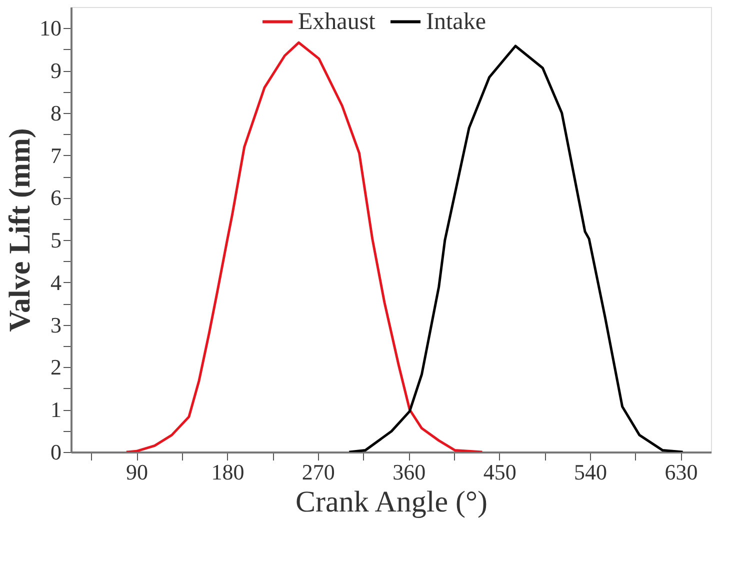 The image size is (747, 572). I want to click on y-tick-label: 2, so click(56, 367).